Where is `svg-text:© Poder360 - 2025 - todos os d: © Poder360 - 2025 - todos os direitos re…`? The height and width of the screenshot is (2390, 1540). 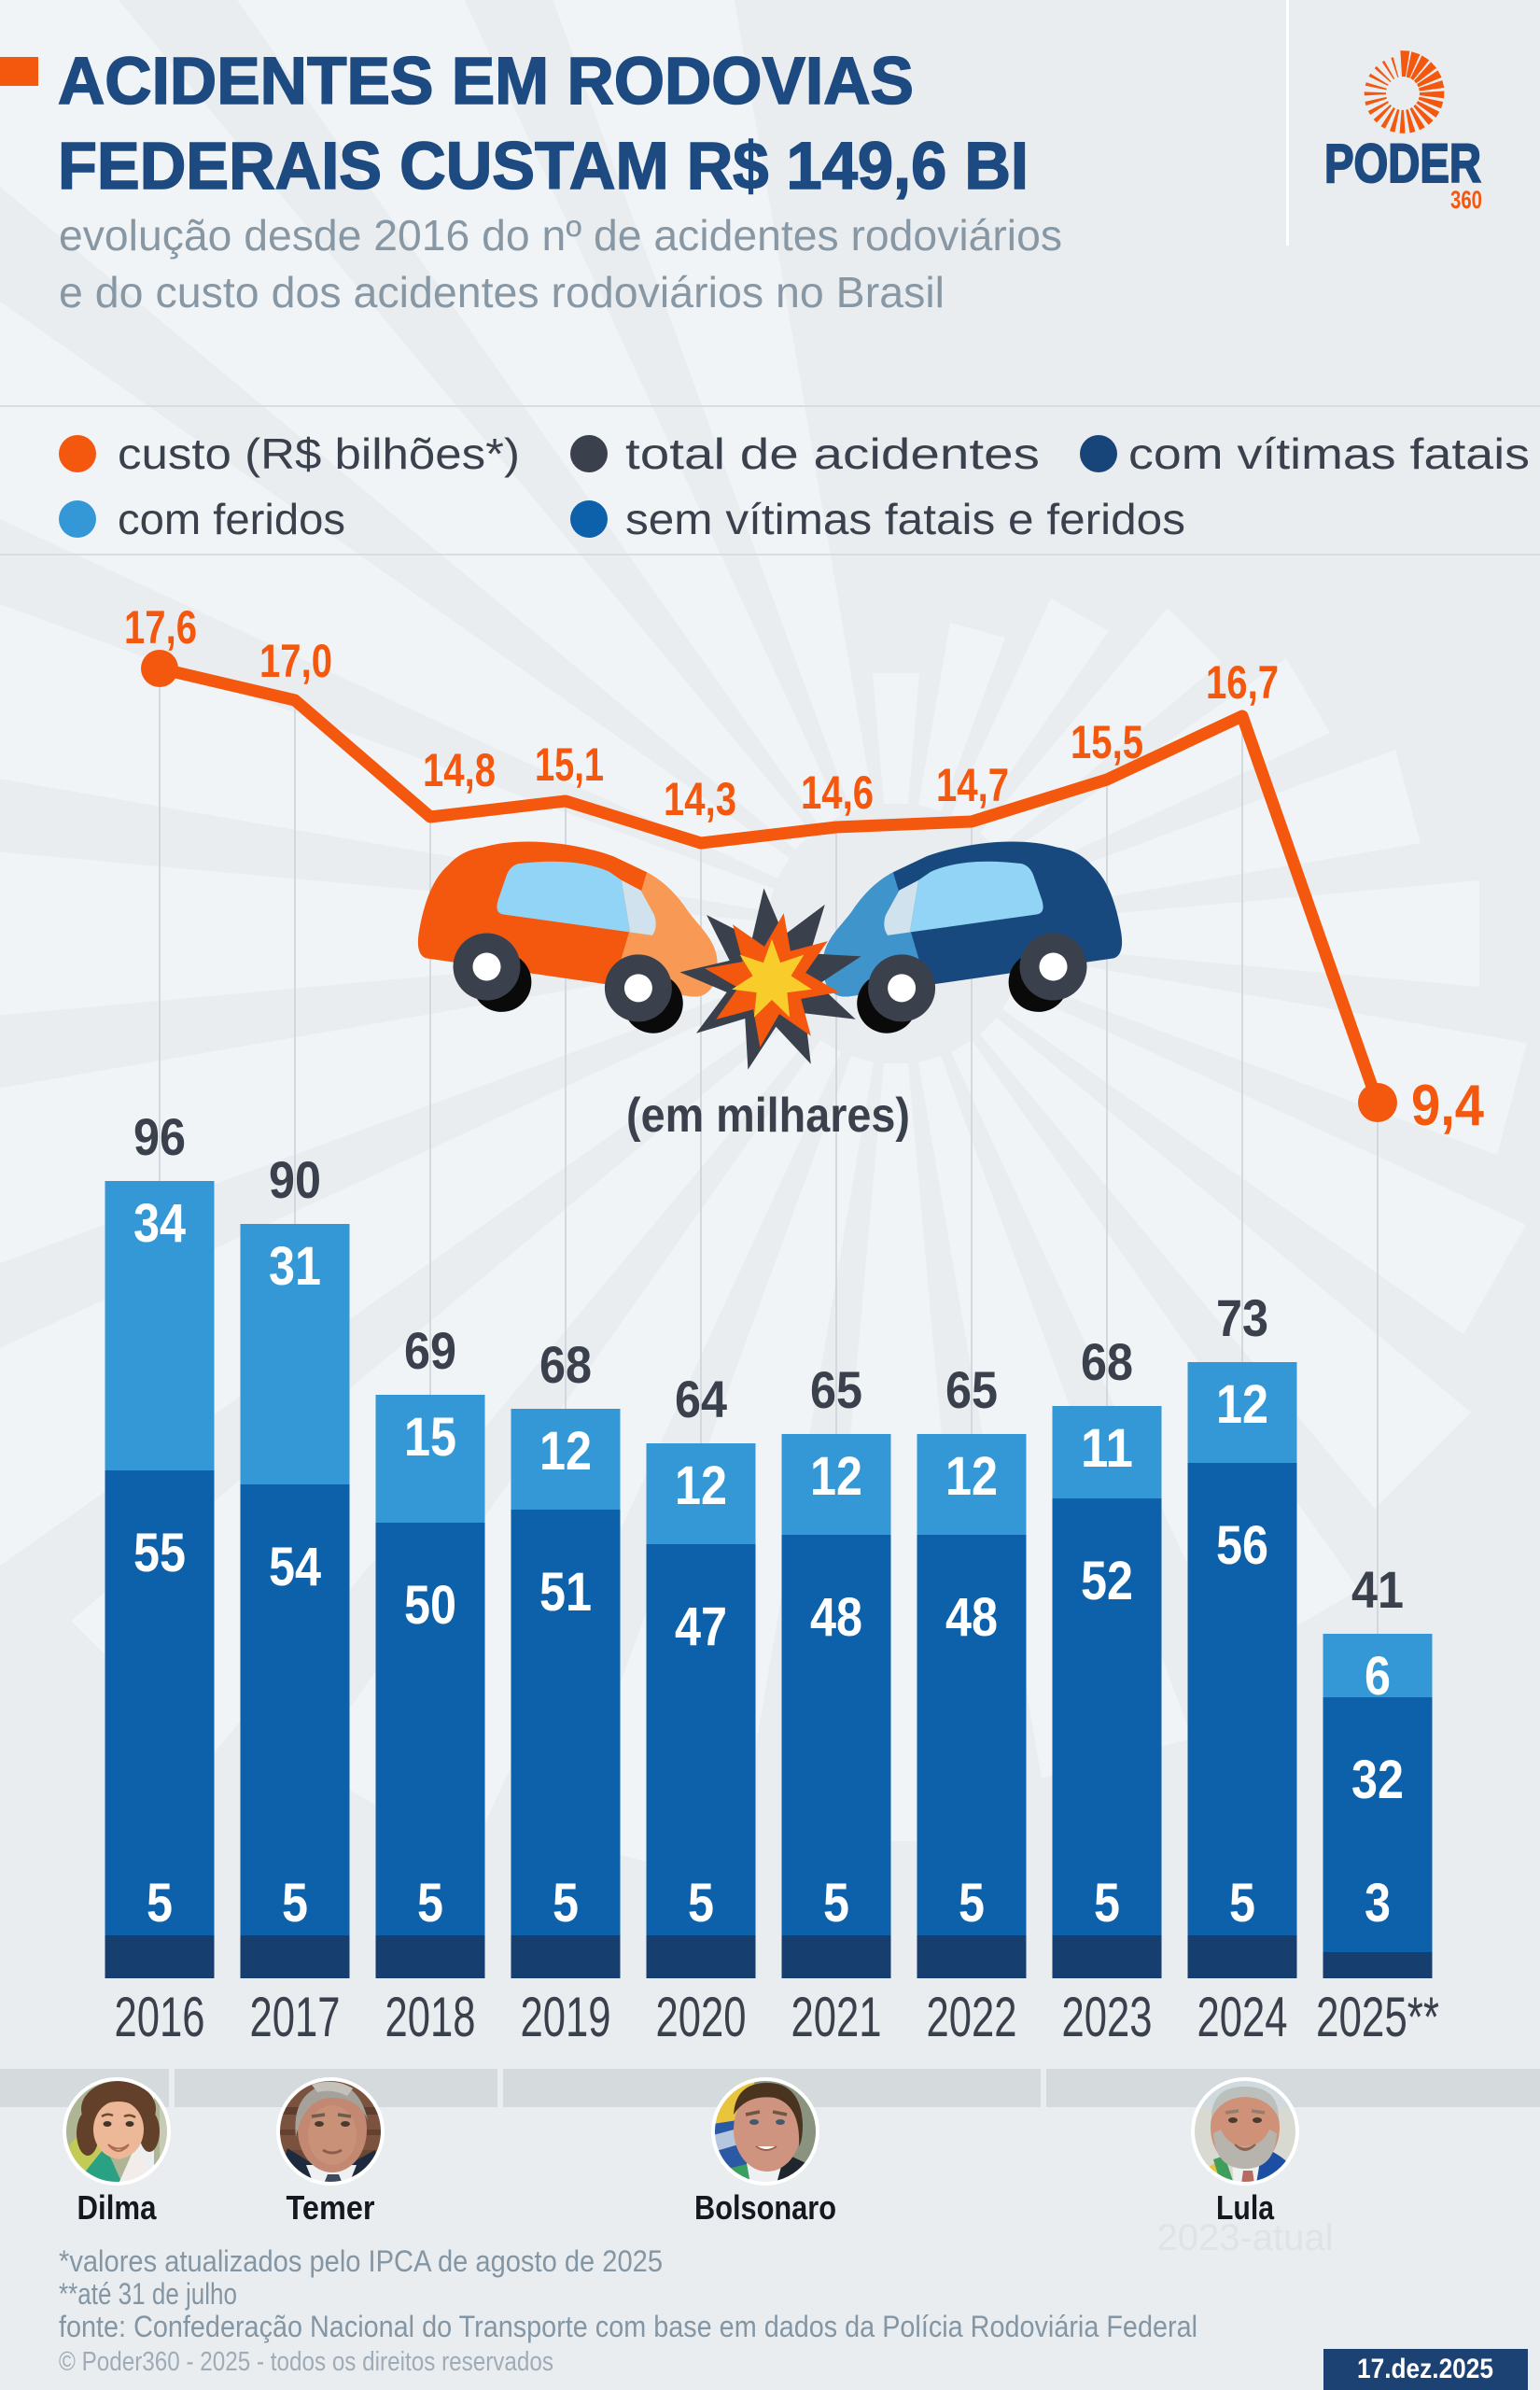
svg-text:© Poder360 - 2025 - todos os d: © Poder360 - 2025 - todos os direitos re… is located at coordinates (306, 2362).